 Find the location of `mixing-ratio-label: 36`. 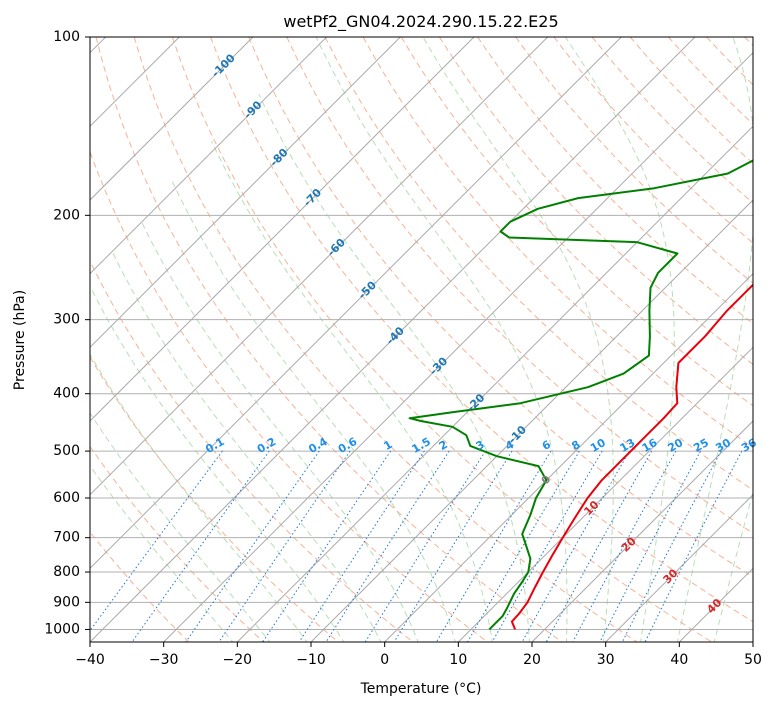

mixing-ratio-label: 36 is located at coordinates (749, 445).